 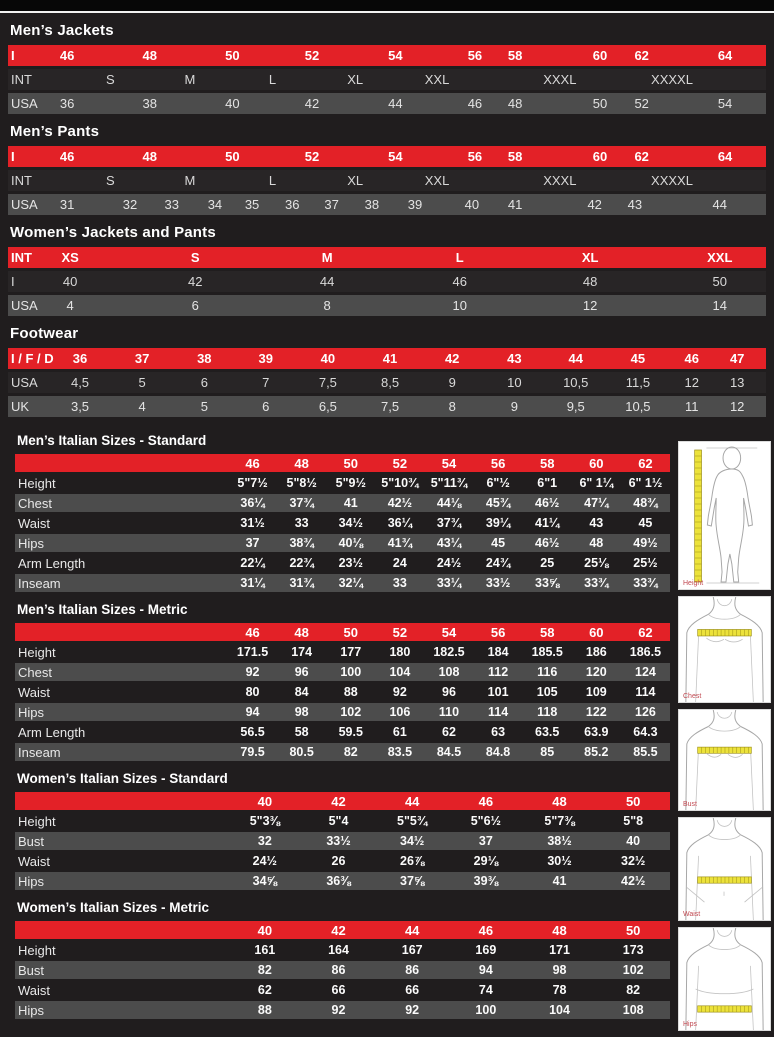 What do you see at coordinates (449, 732) in the screenshot?
I see `measurement-cell: 62` at bounding box center [449, 732].